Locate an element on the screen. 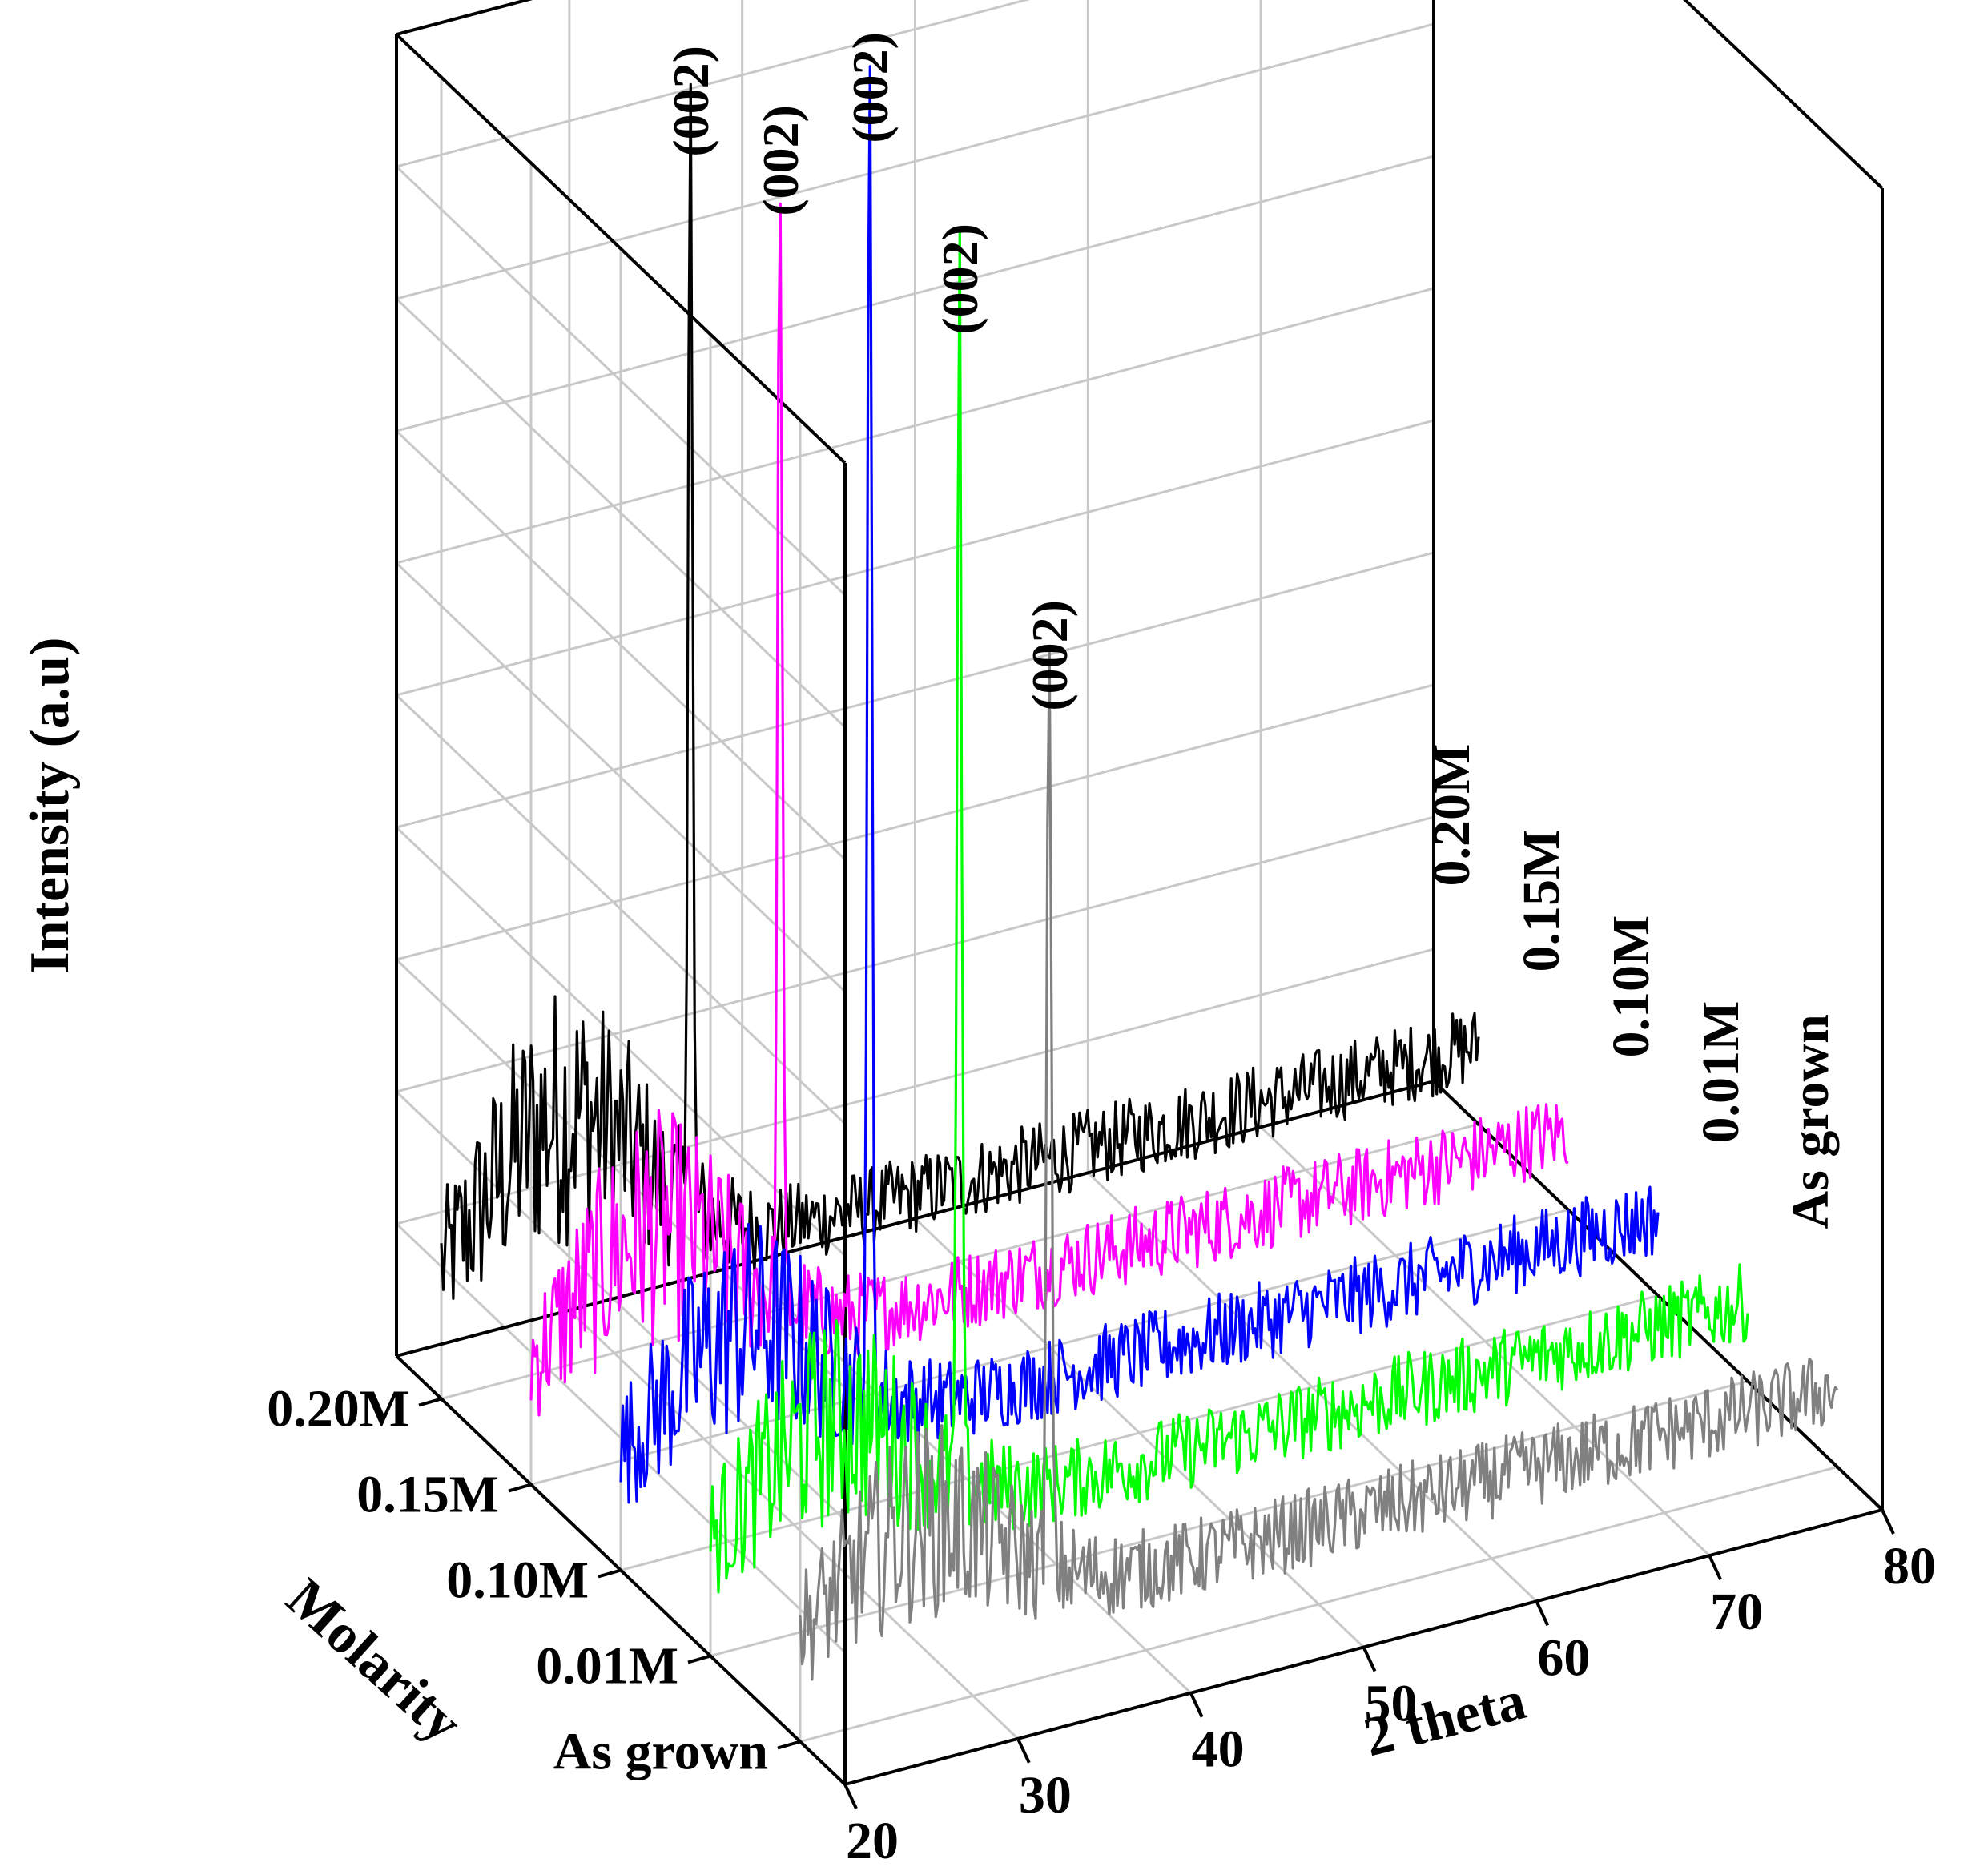 Image resolution: width=1988 pixels, height=1875 pixels. x-tick-label: 40 is located at coordinates (1218, 1749).